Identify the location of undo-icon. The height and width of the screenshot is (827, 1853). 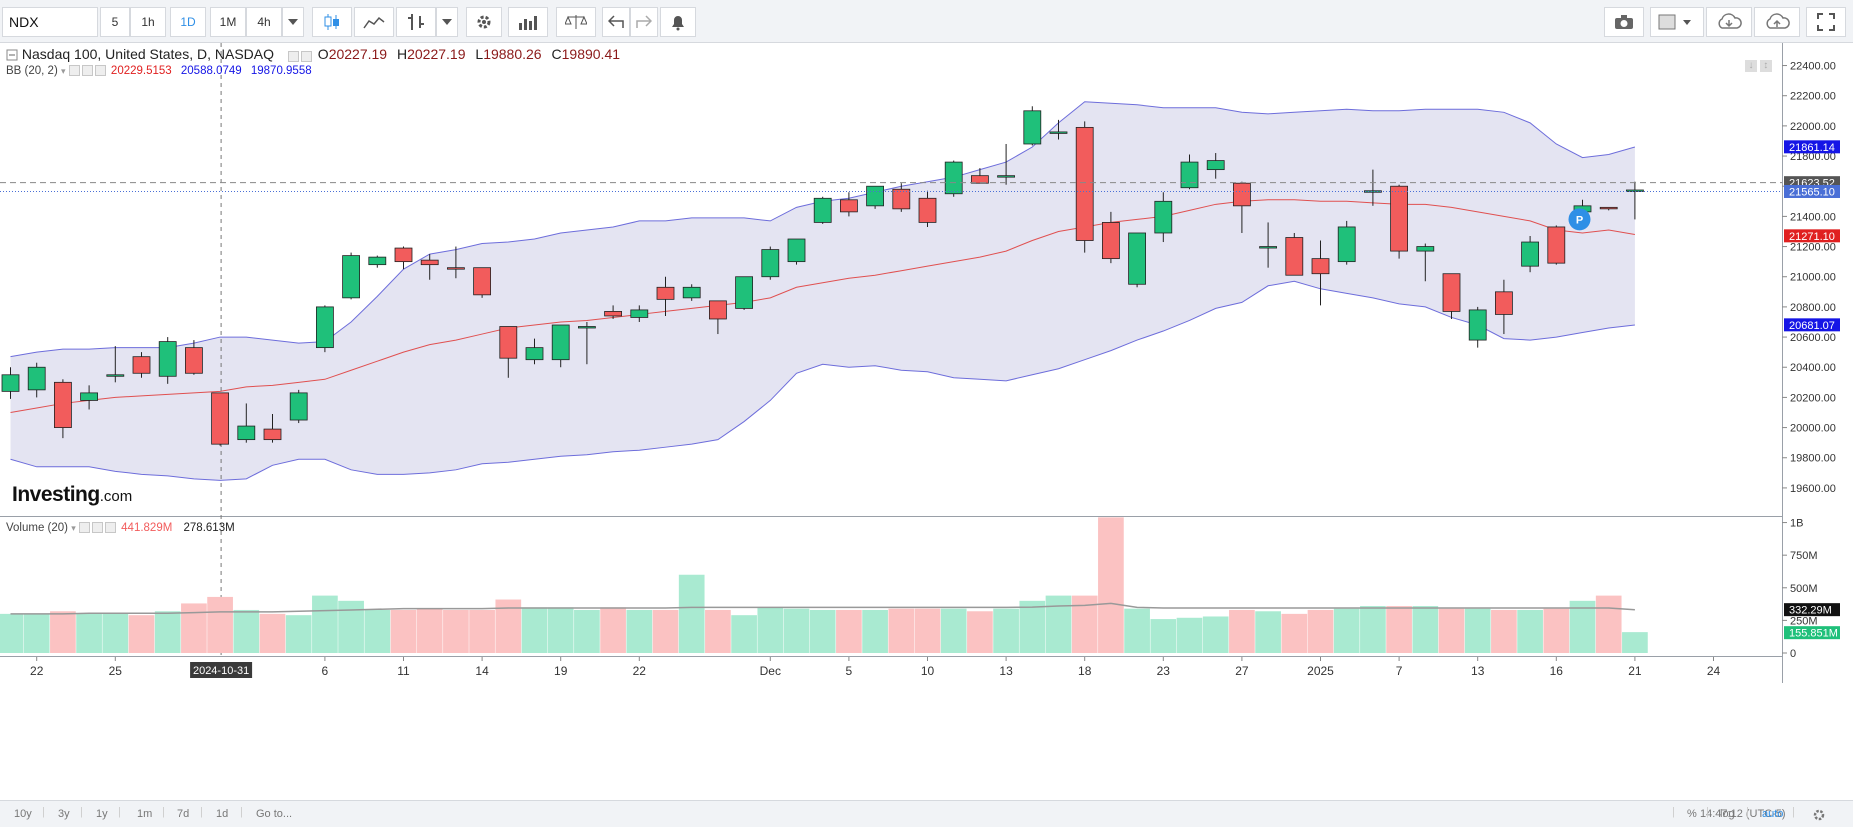
(616, 21).